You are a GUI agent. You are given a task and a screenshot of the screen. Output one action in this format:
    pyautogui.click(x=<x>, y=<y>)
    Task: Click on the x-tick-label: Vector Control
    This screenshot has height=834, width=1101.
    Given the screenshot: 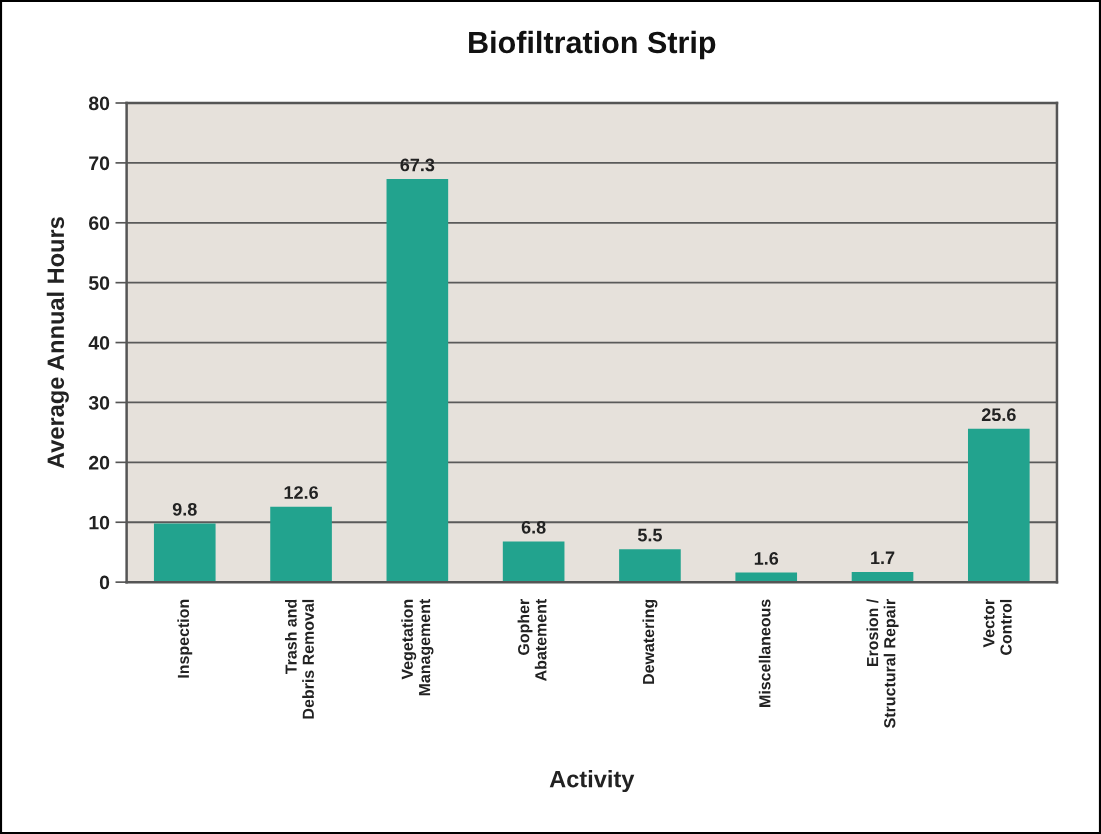 What is the action you would take?
    pyautogui.click(x=997, y=627)
    